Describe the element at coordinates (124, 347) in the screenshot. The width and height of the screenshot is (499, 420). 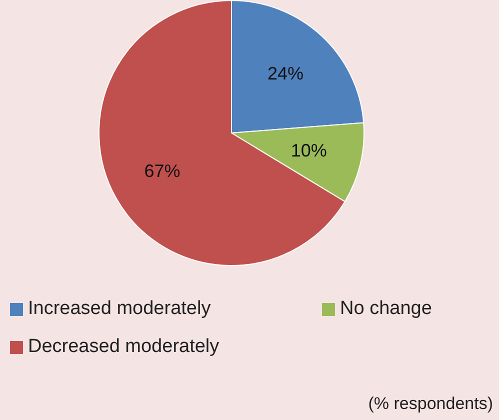
I see `legend-label: Decreased moderately` at that location.